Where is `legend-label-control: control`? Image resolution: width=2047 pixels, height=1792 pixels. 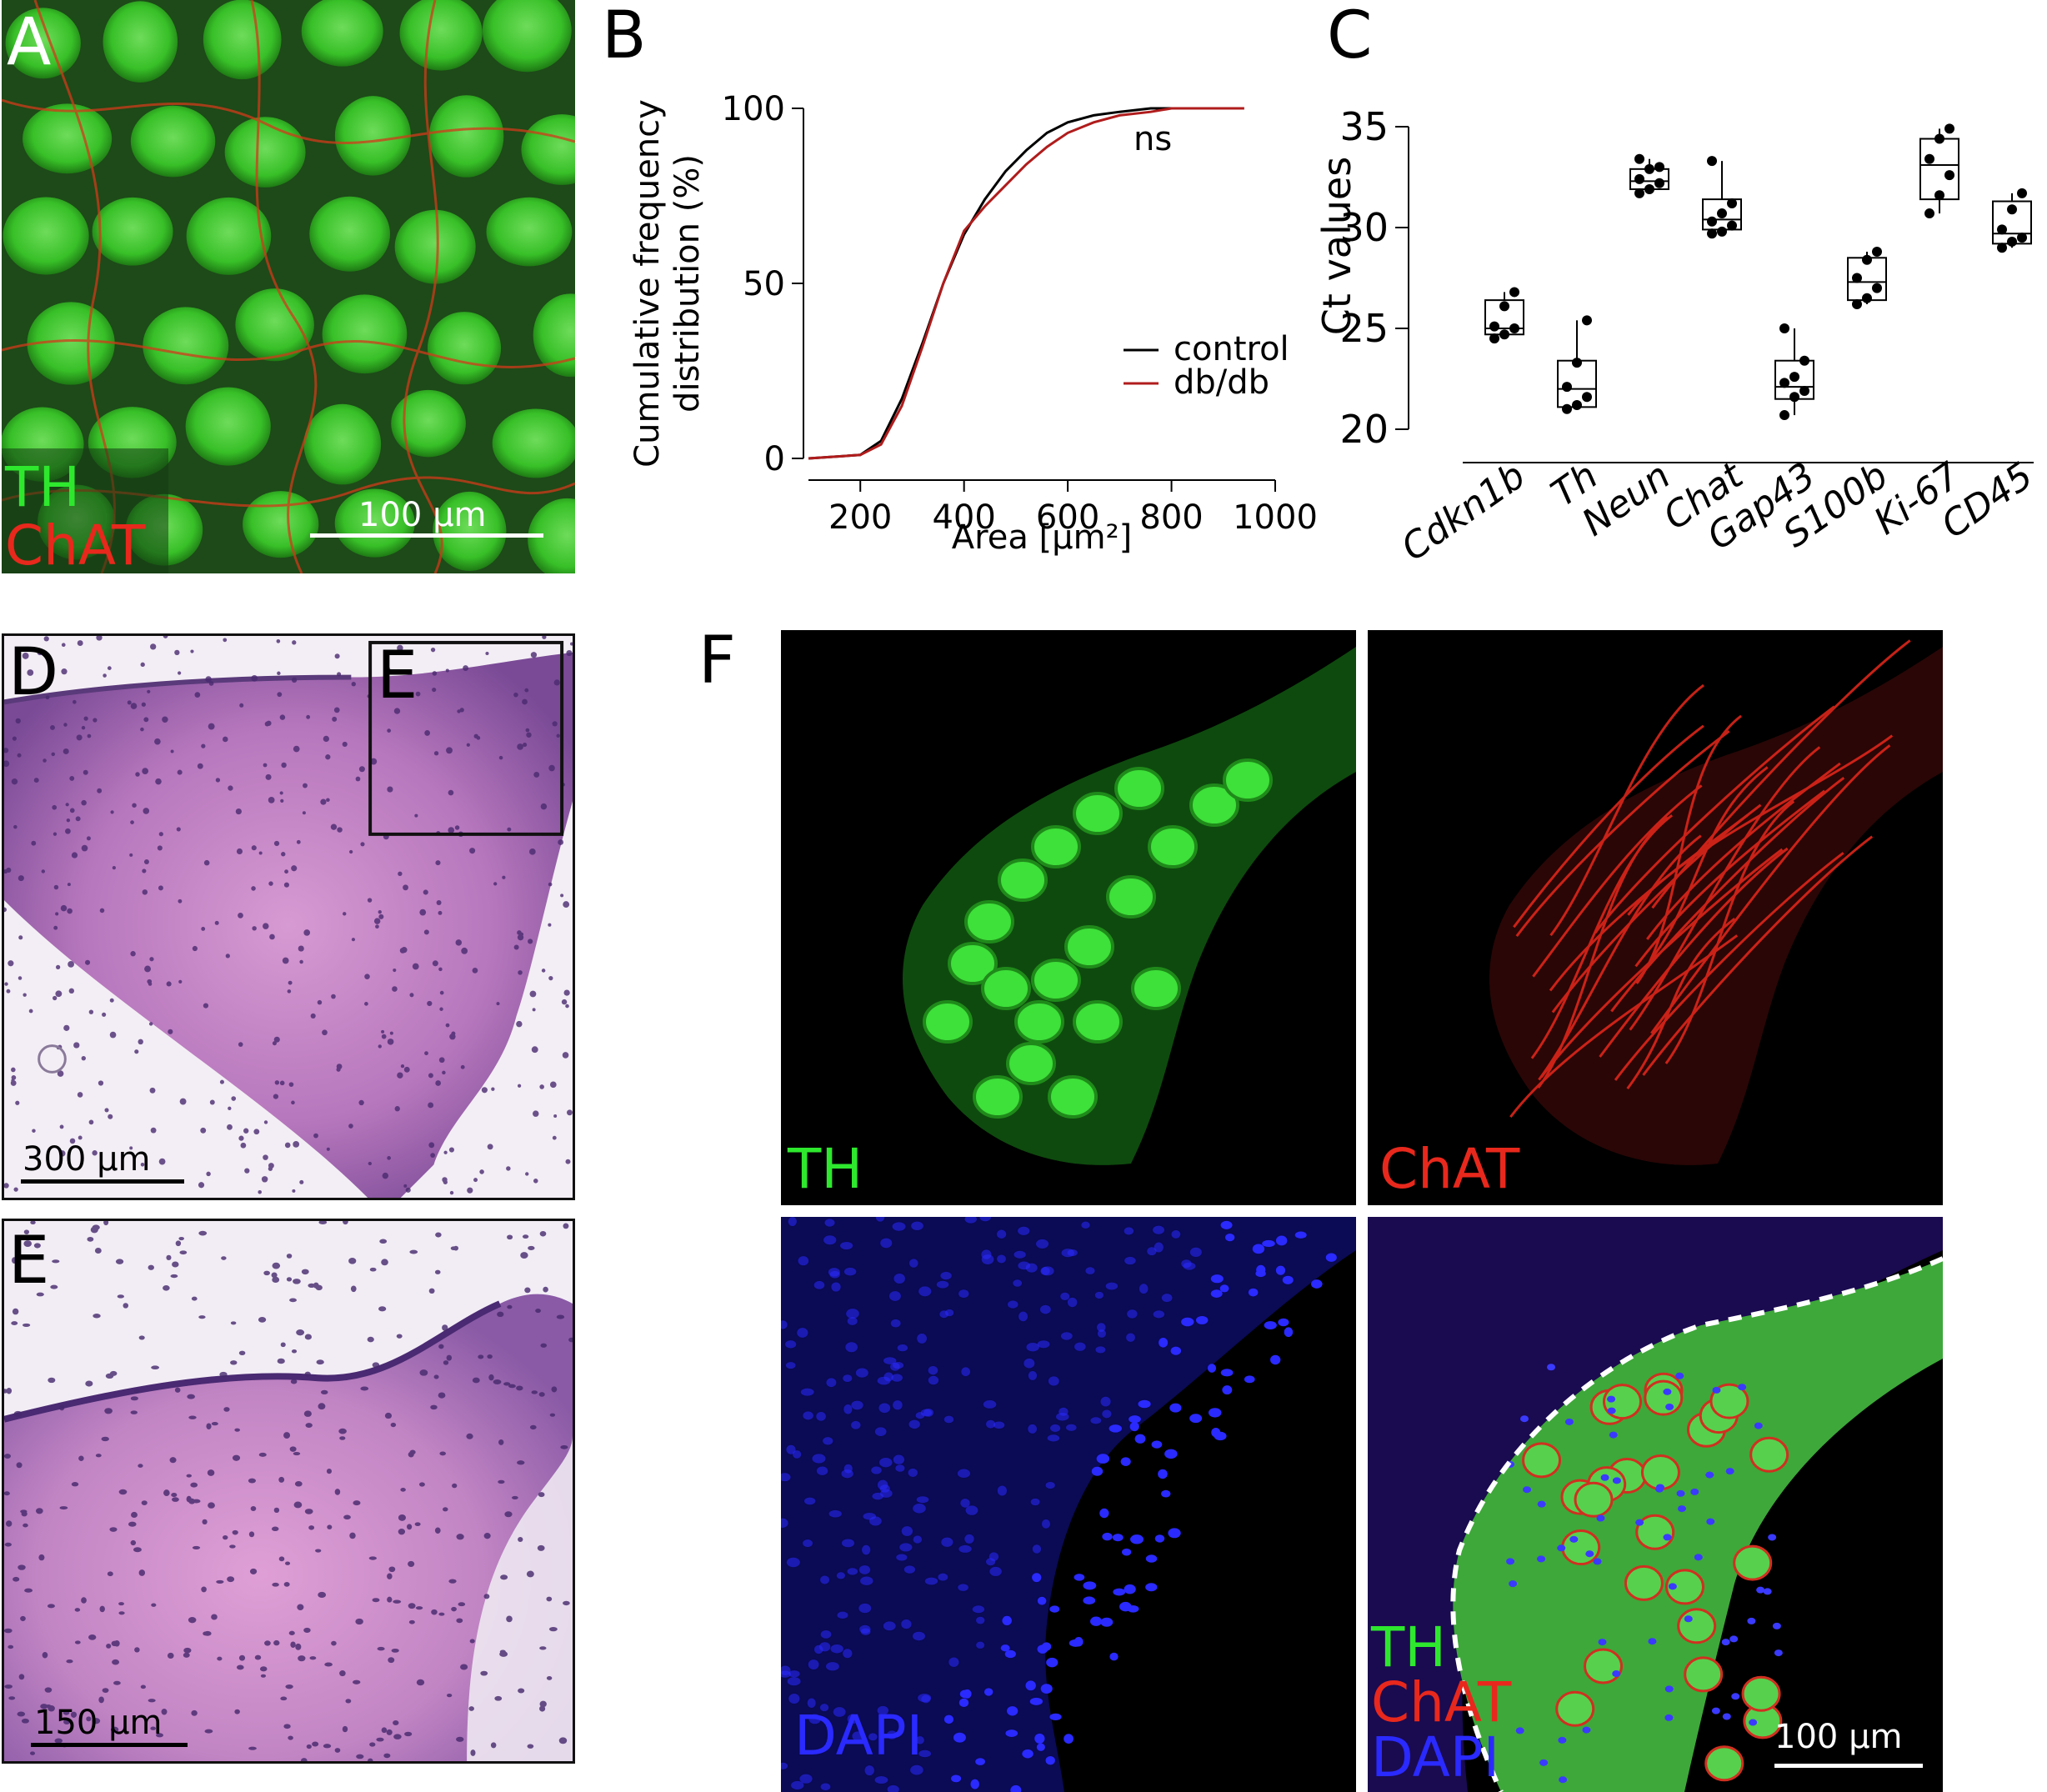
legend-label-control: control is located at coordinates (1231, 349).